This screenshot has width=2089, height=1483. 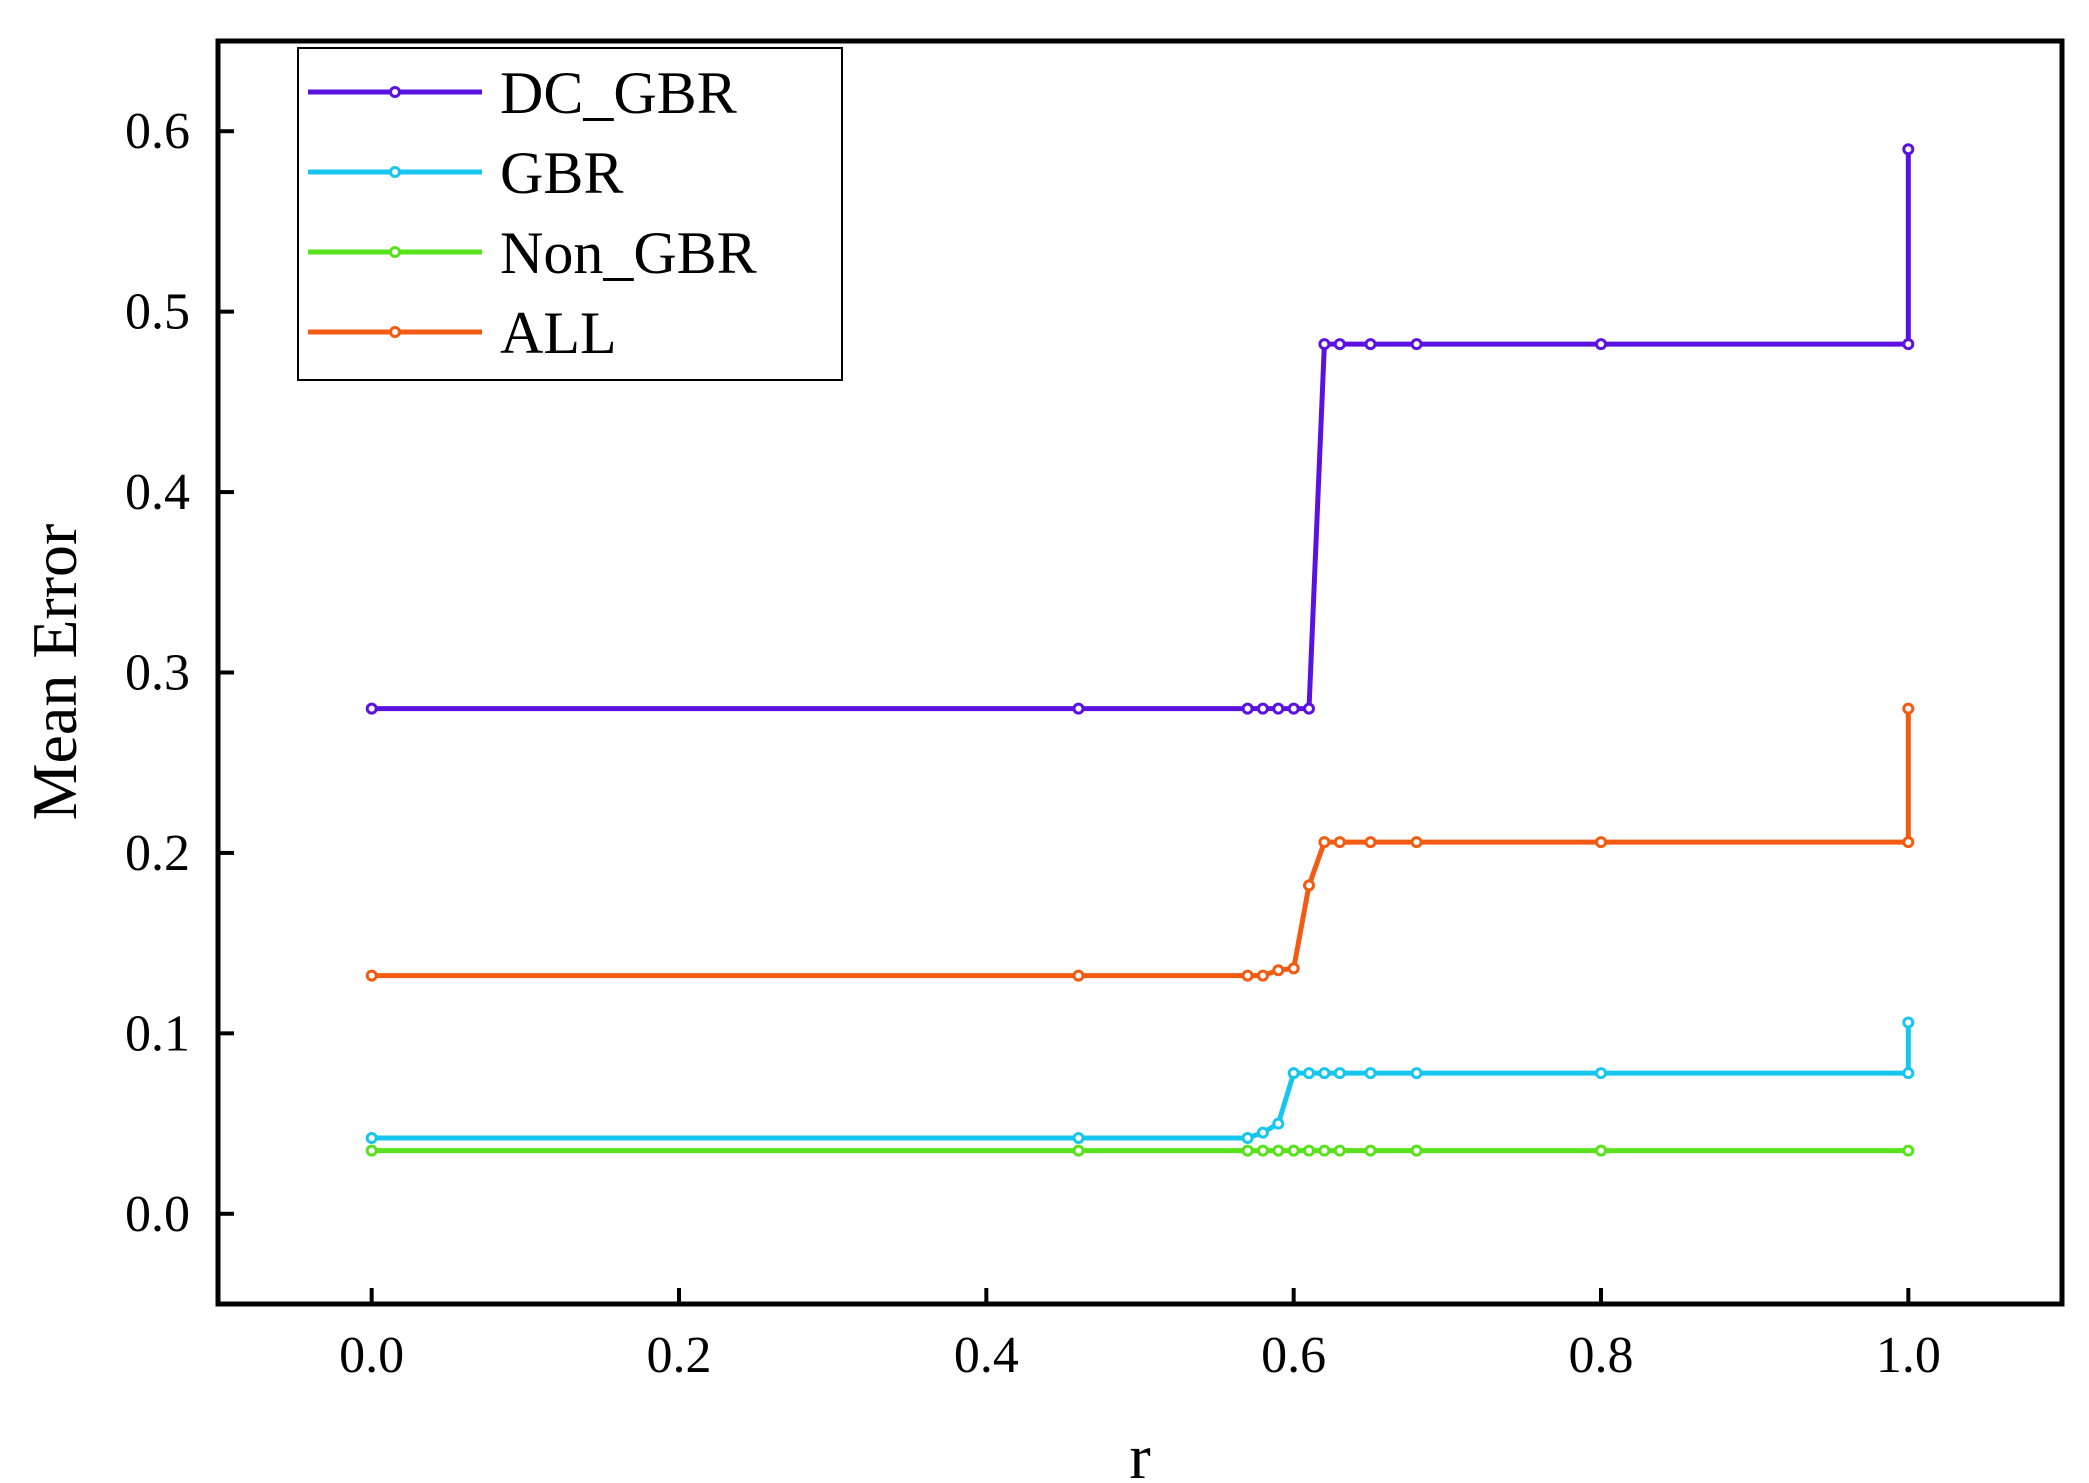 I want to click on x-tick-label: 0.4, so click(x=986, y=1355).